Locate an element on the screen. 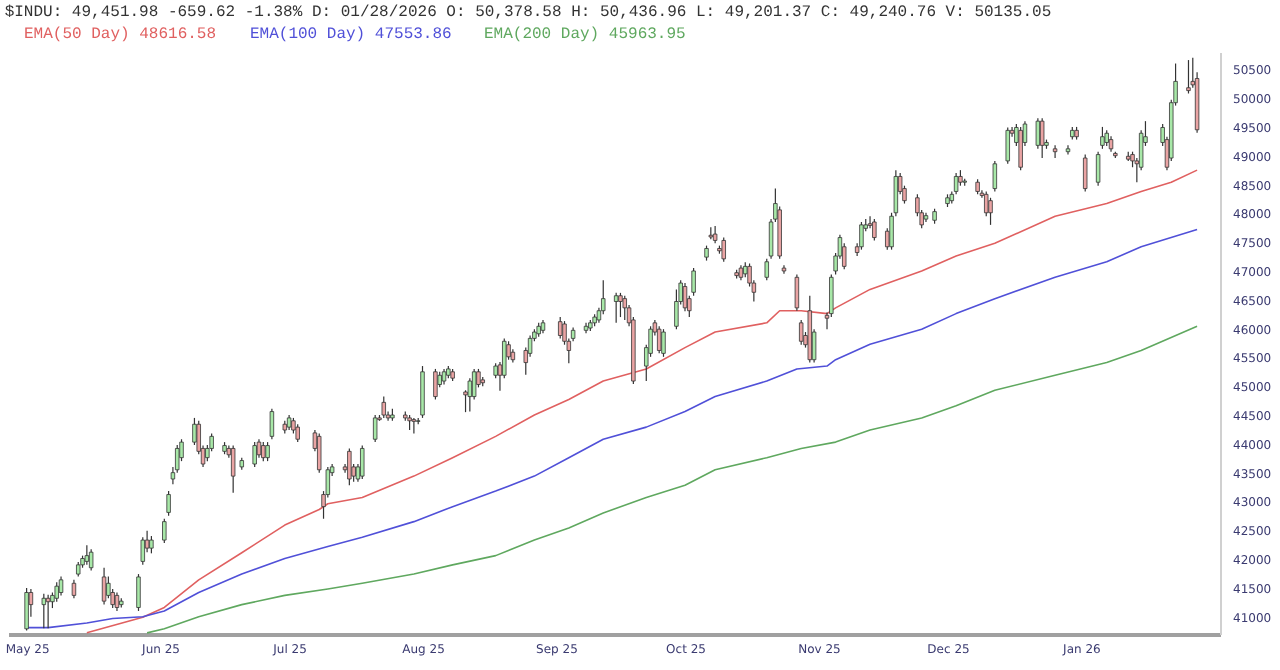  text: EMA(100 Day) 47553.86 is located at coordinates (351, 35).